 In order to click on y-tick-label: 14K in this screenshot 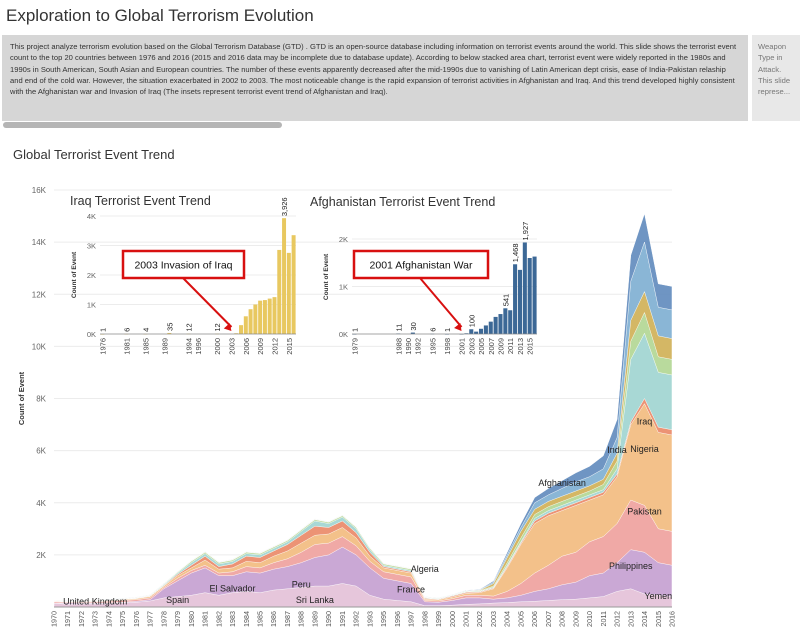, I will do `click(39, 242)`.